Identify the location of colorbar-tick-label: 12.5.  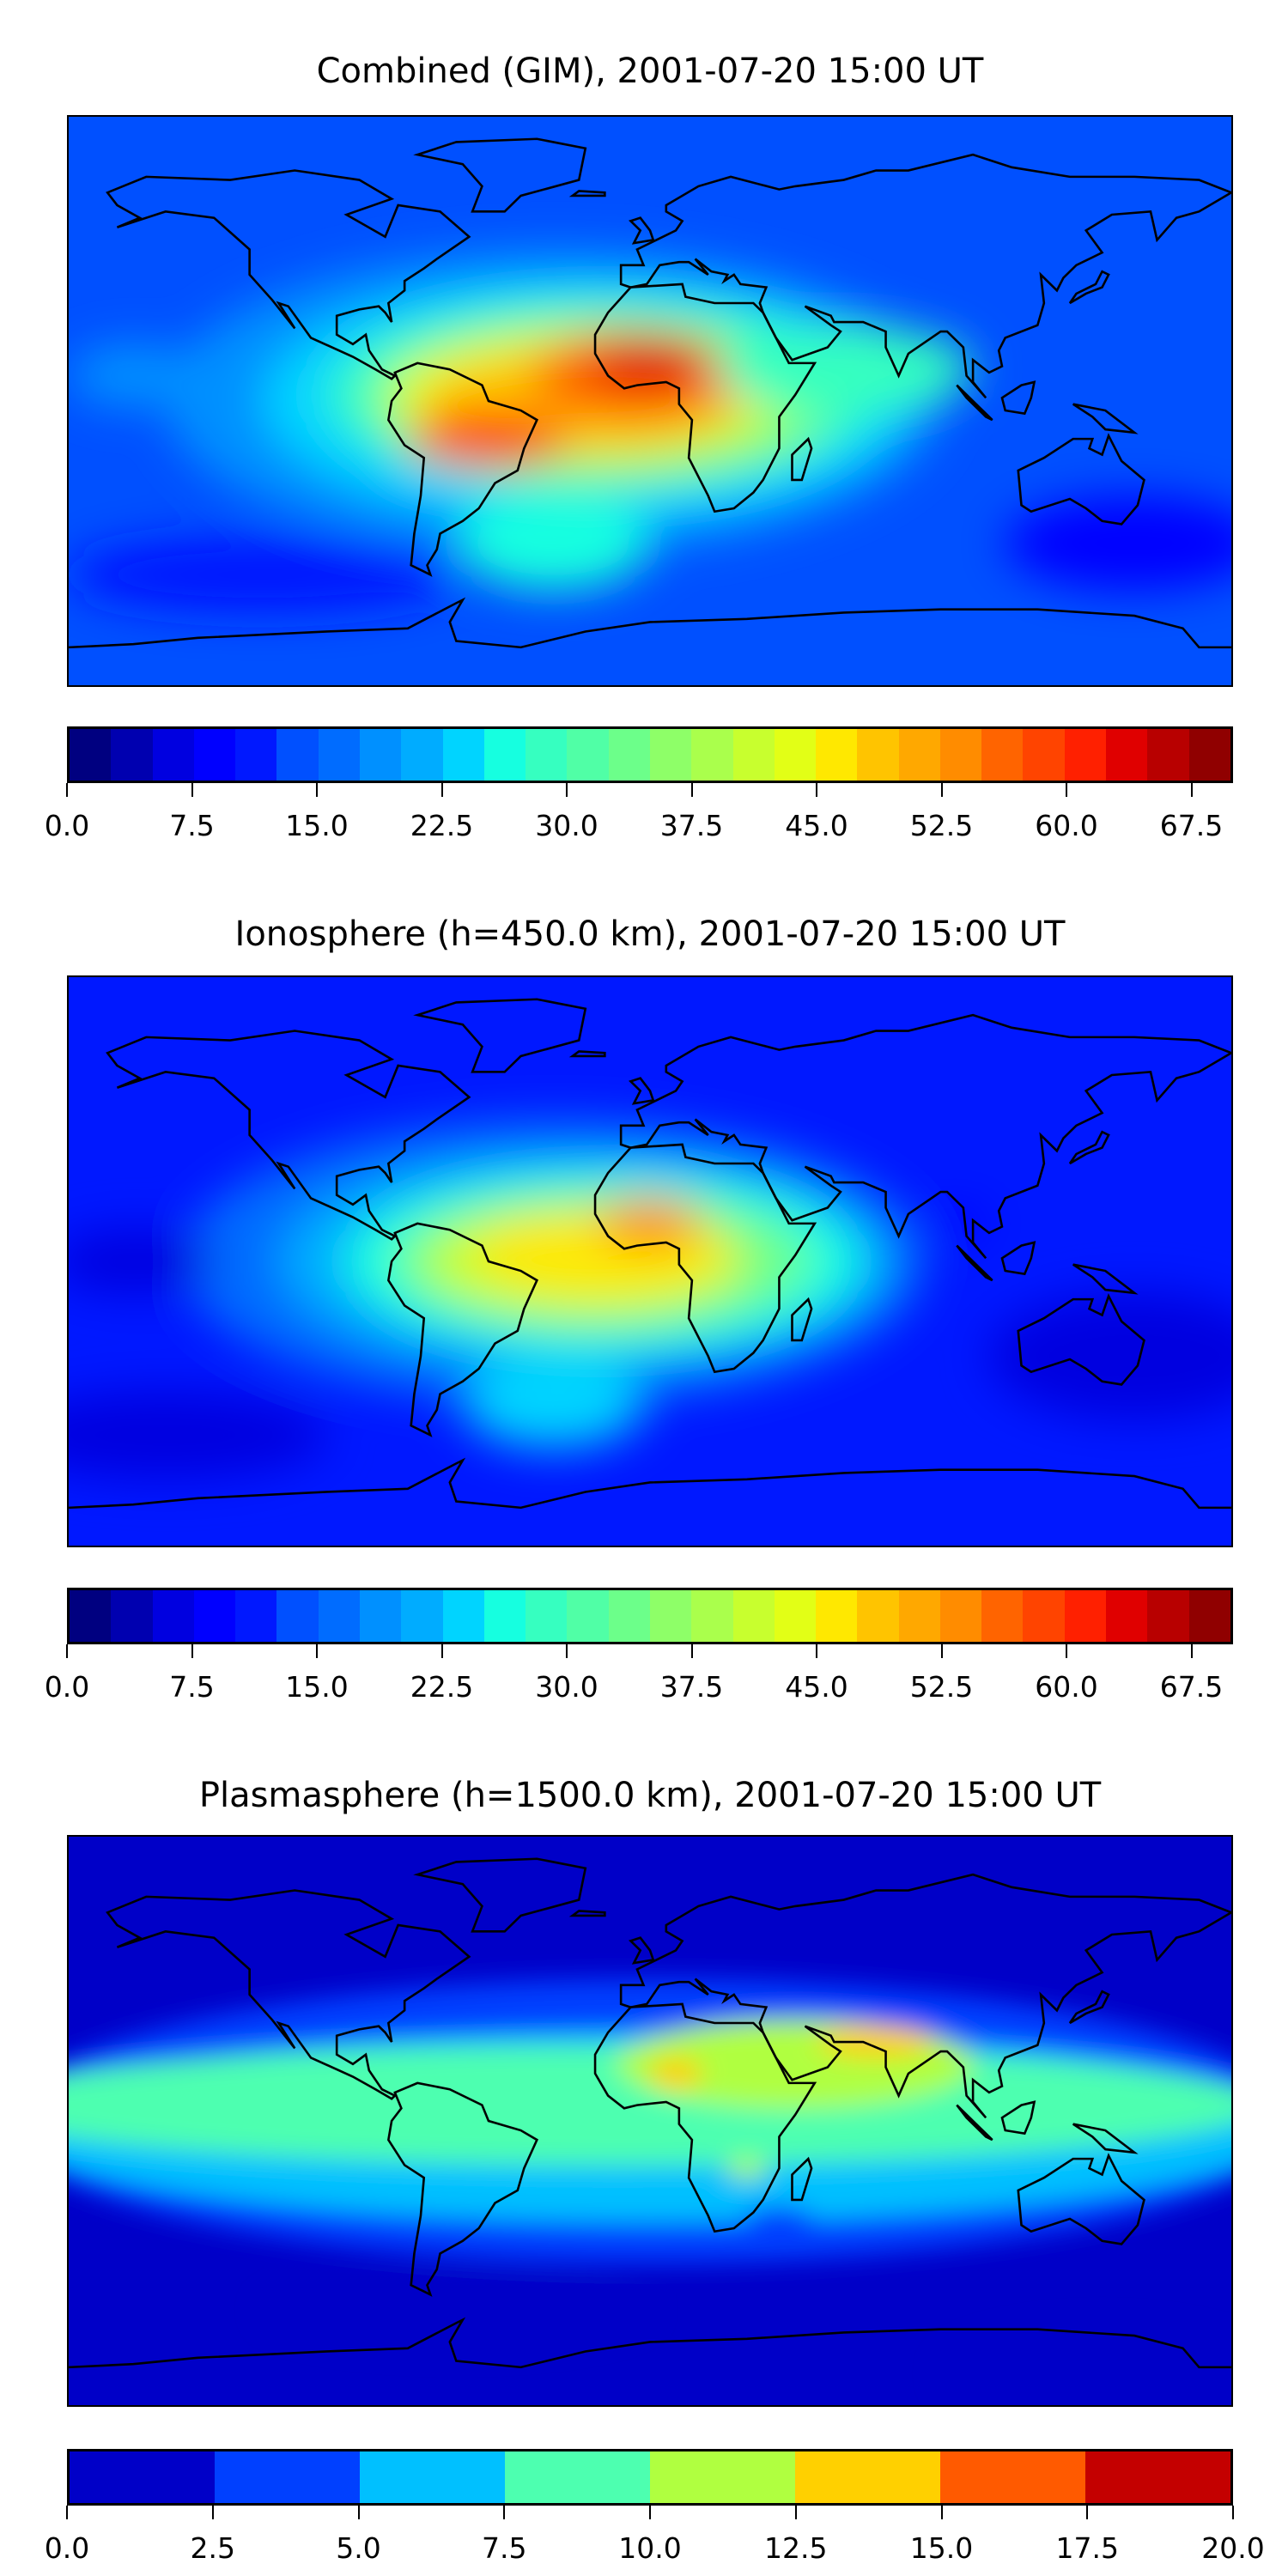
(796, 2548).